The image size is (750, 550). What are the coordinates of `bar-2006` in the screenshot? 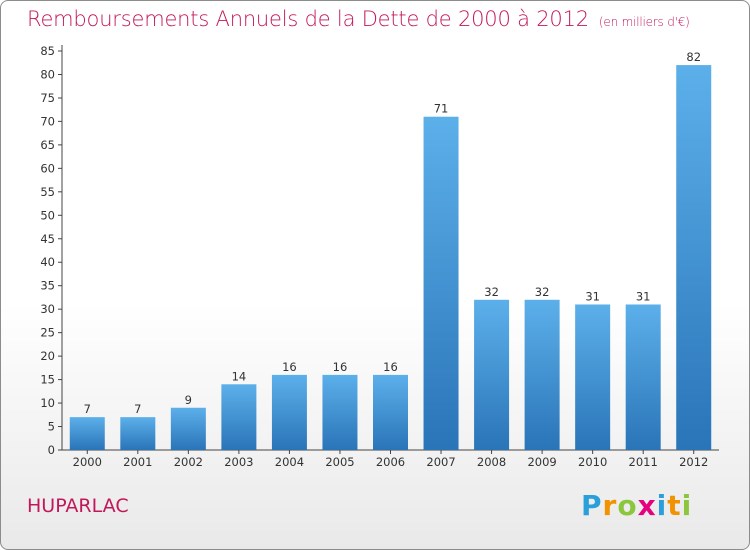 It's located at (390, 412).